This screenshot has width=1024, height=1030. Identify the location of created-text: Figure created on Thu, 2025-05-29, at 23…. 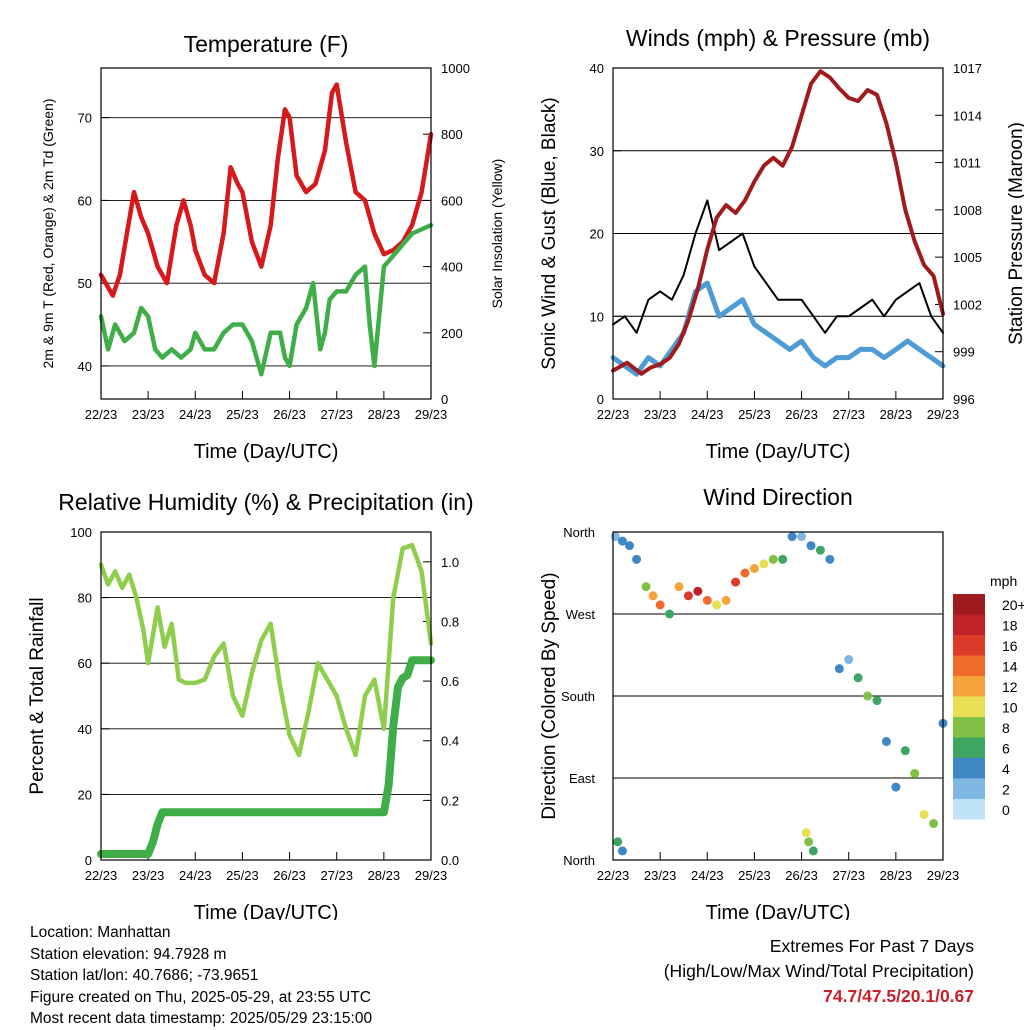
(200, 997).